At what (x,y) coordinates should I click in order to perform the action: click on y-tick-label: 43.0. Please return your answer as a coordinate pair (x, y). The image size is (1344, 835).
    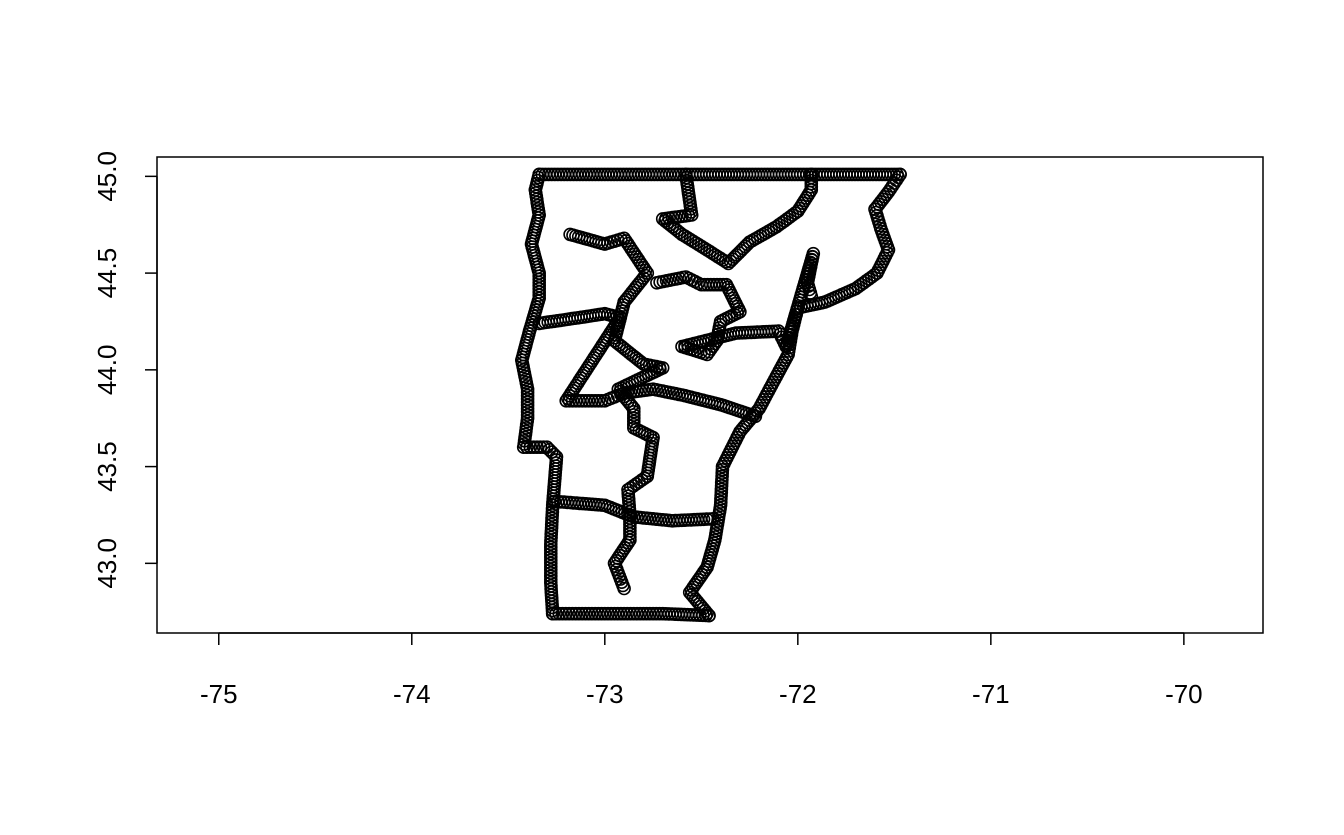
    Looking at the image, I should click on (107, 563).